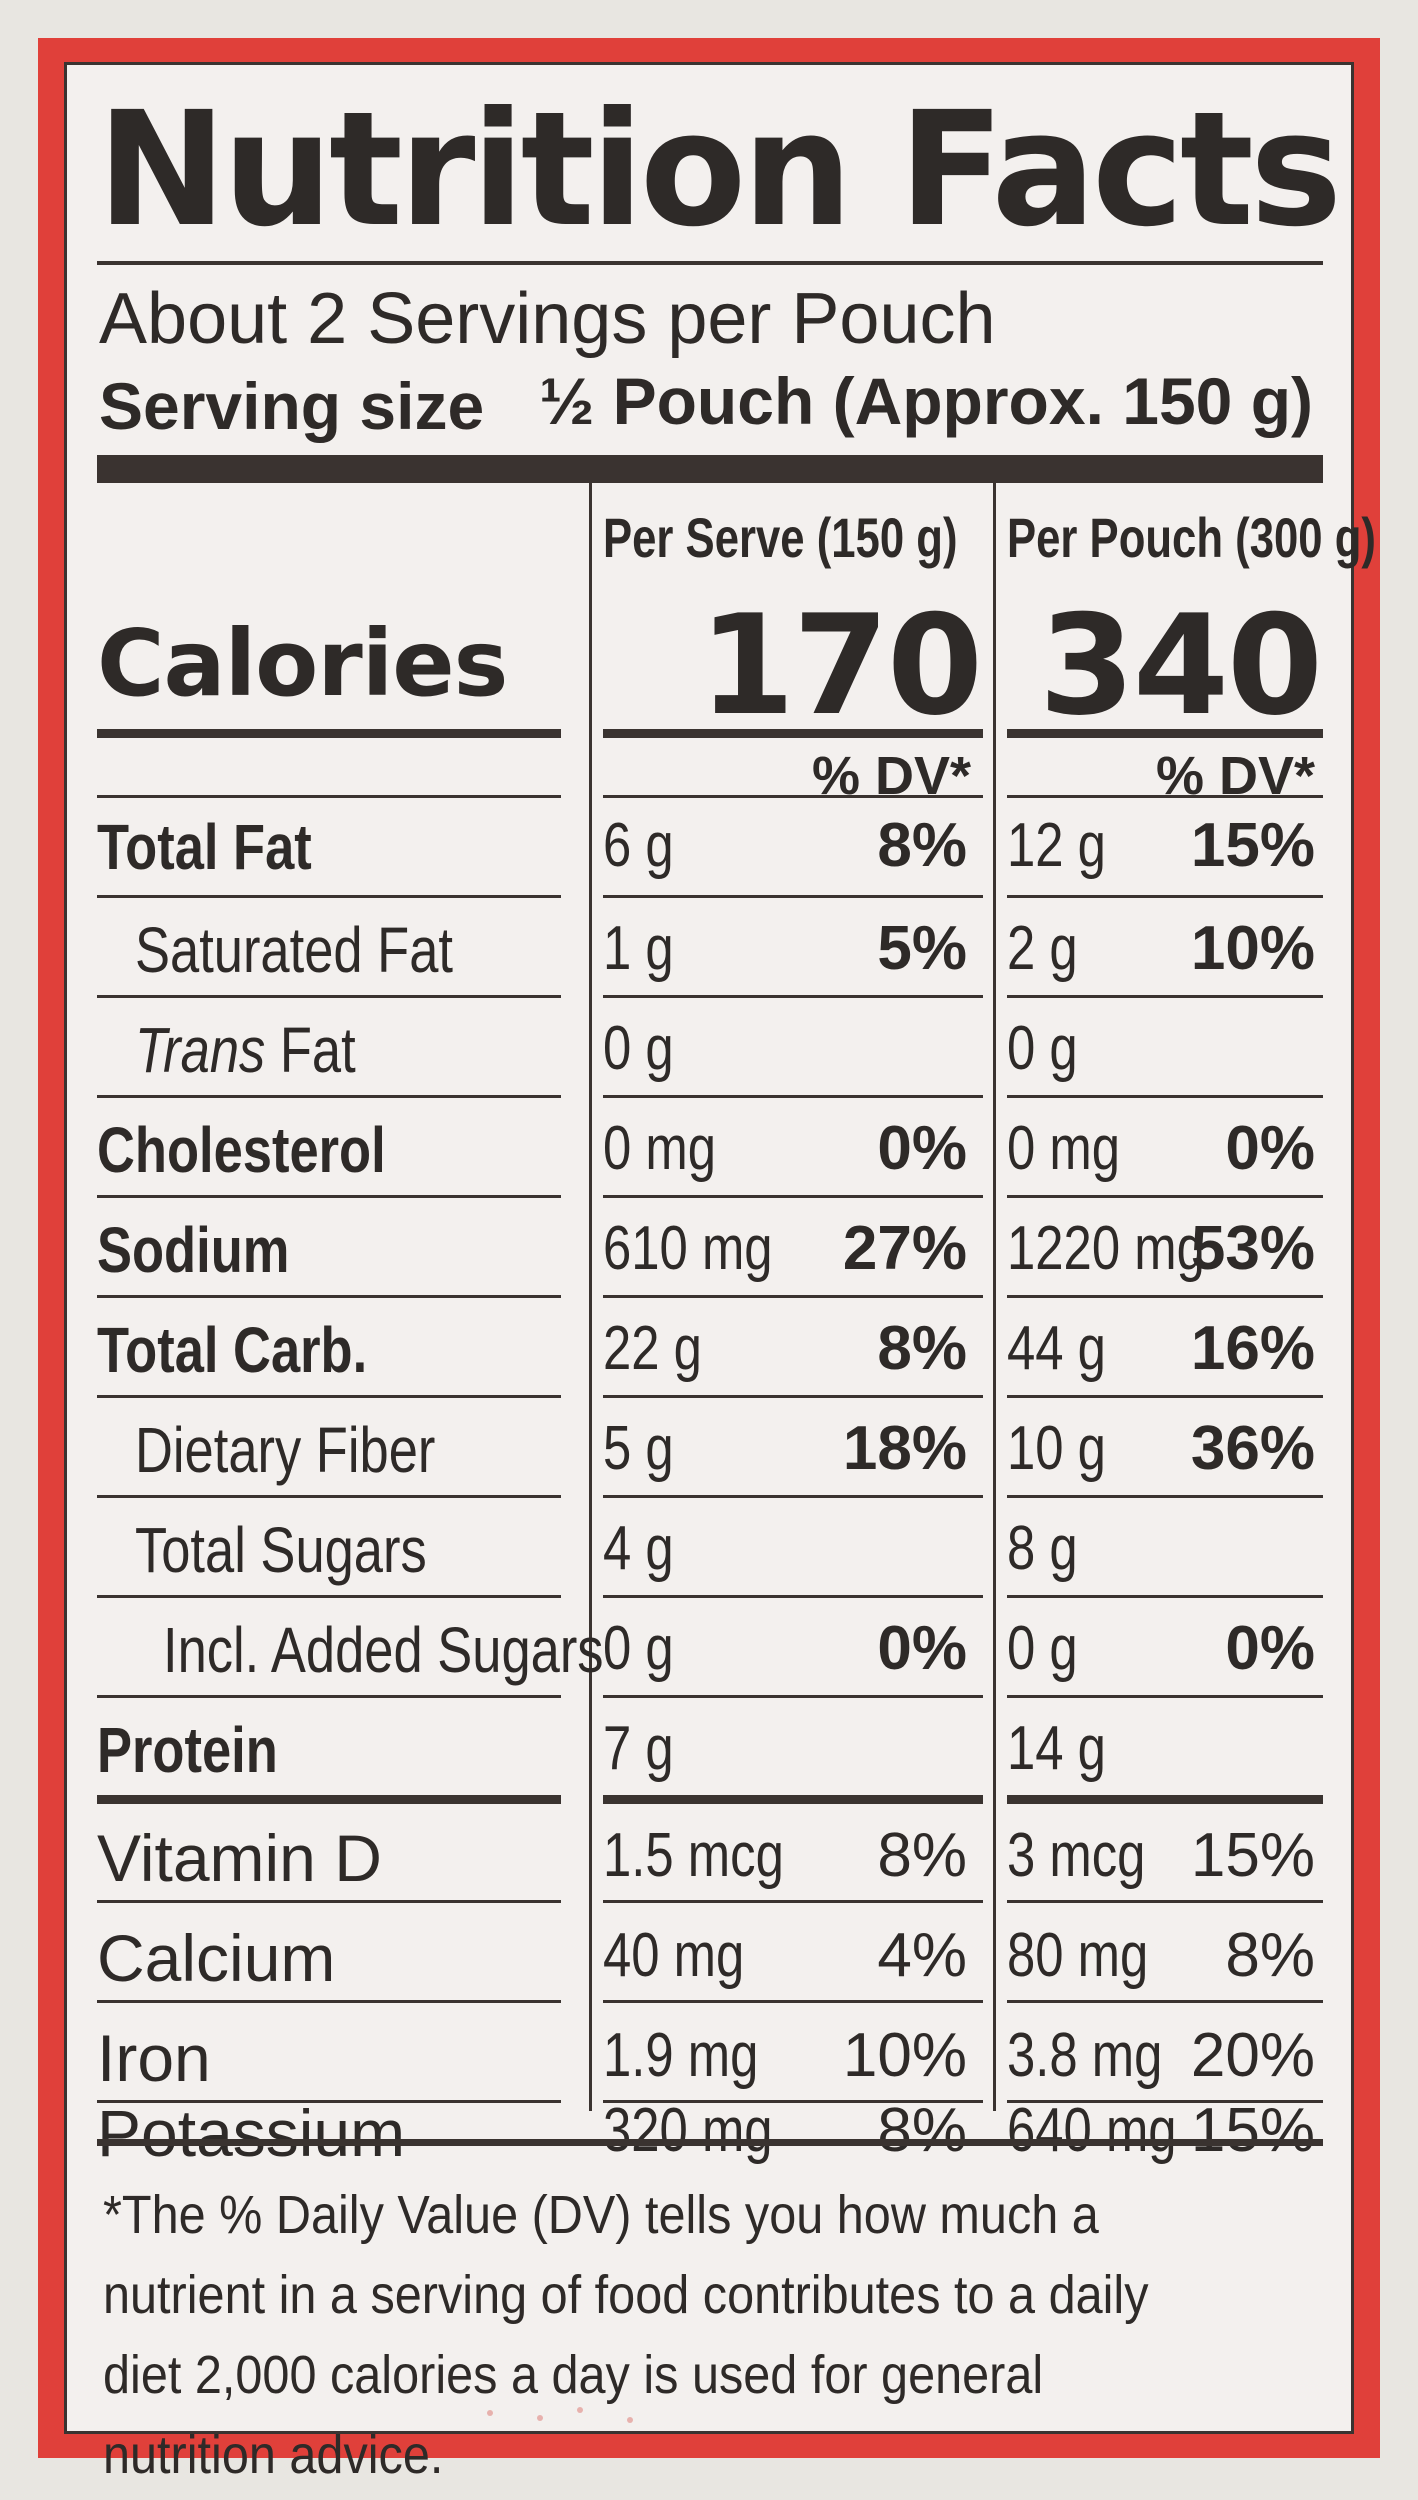 Image resolution: width=1418 pixels, height=2500 pixels. What do you see at coordinates (1085, 2055) in the screenshot?
I see `pouch-amount: 3.8 mg` at bounding box center [1085, 2055].